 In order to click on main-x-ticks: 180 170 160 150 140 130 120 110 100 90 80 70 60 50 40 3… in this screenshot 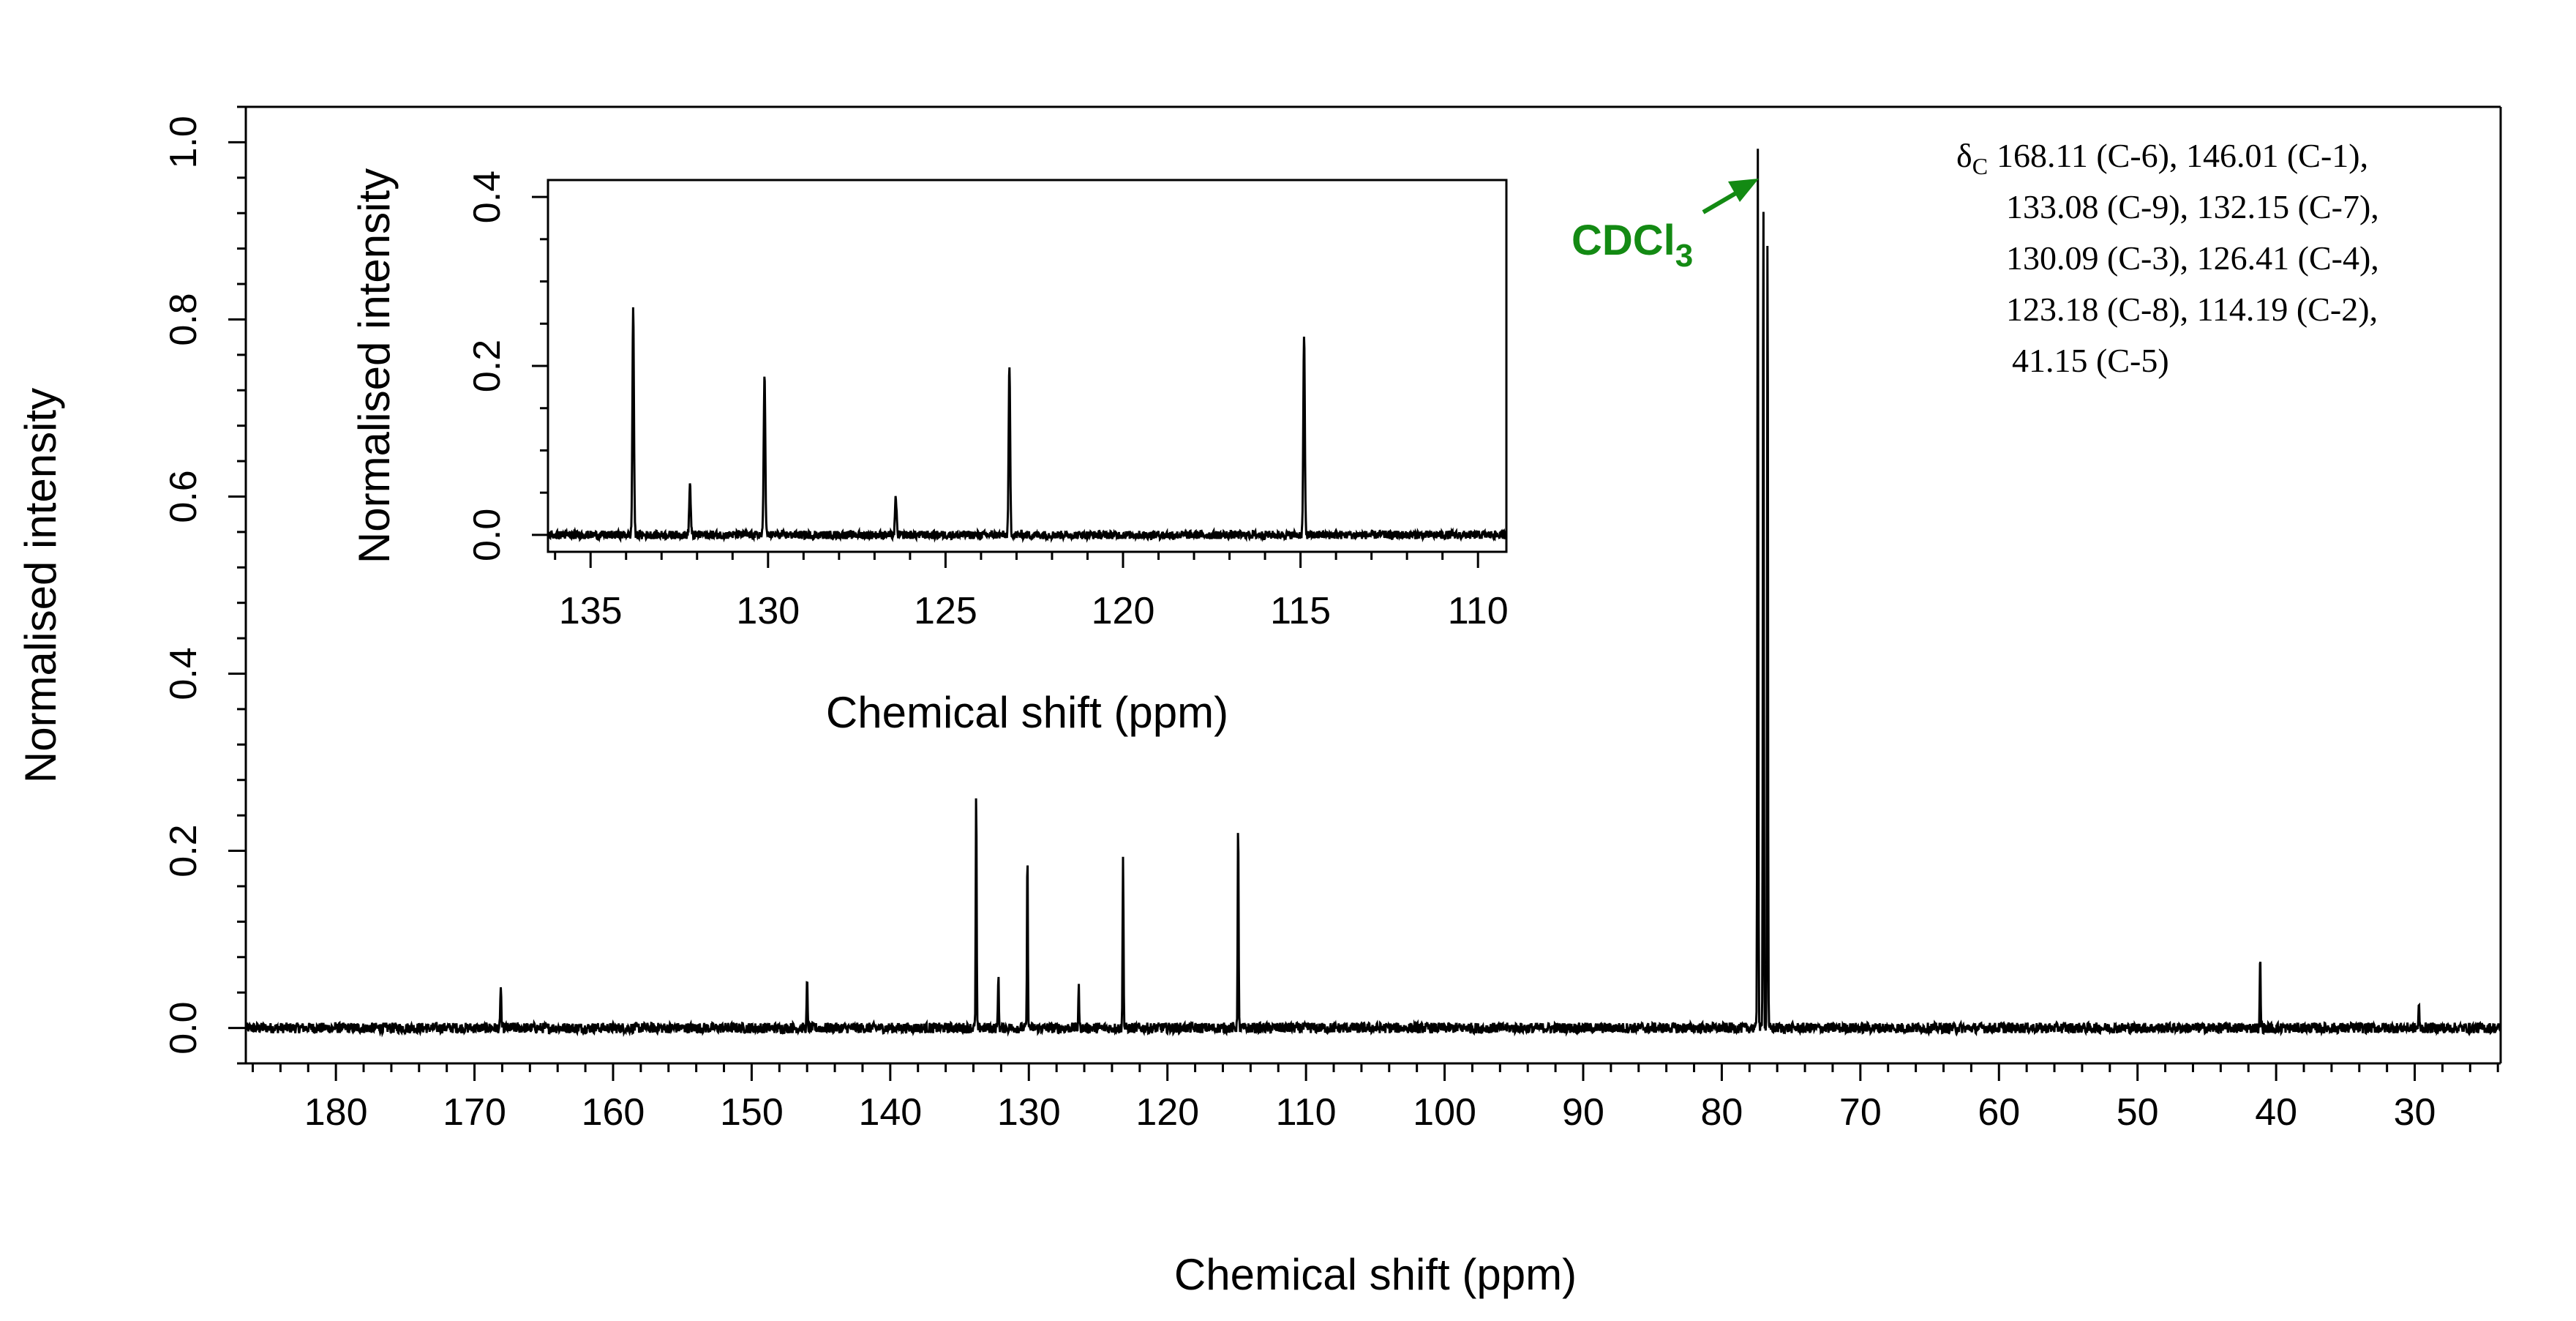, I will do `click(1375, 1098)`.